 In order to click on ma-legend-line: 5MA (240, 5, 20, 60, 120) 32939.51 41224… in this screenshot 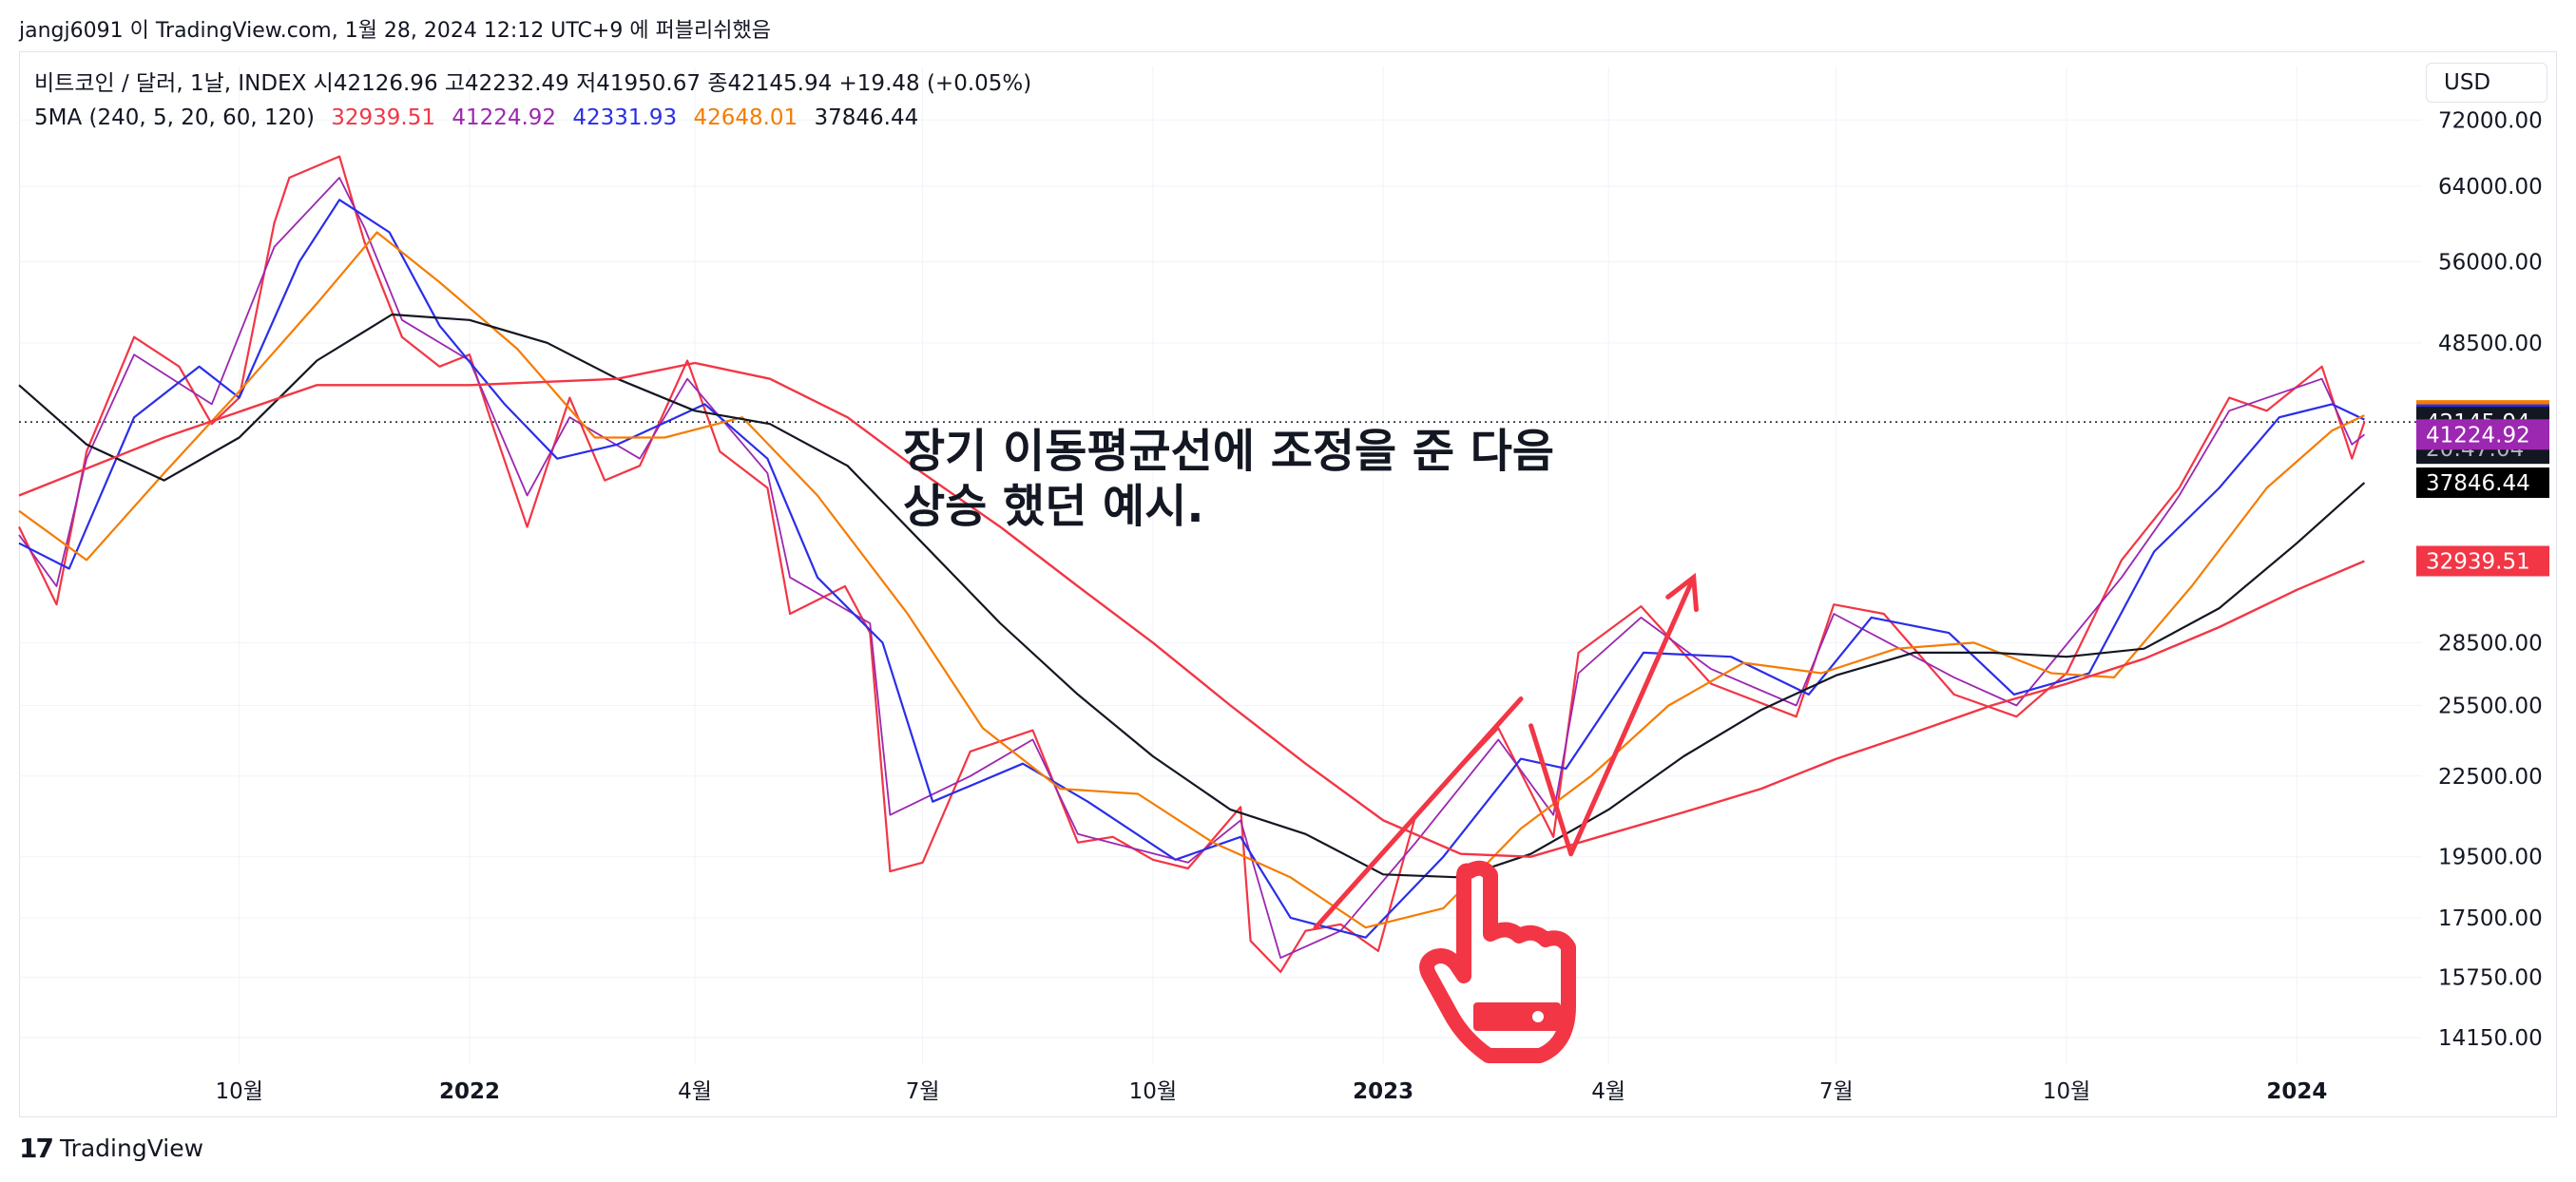, I will do `click(532, 118)`.